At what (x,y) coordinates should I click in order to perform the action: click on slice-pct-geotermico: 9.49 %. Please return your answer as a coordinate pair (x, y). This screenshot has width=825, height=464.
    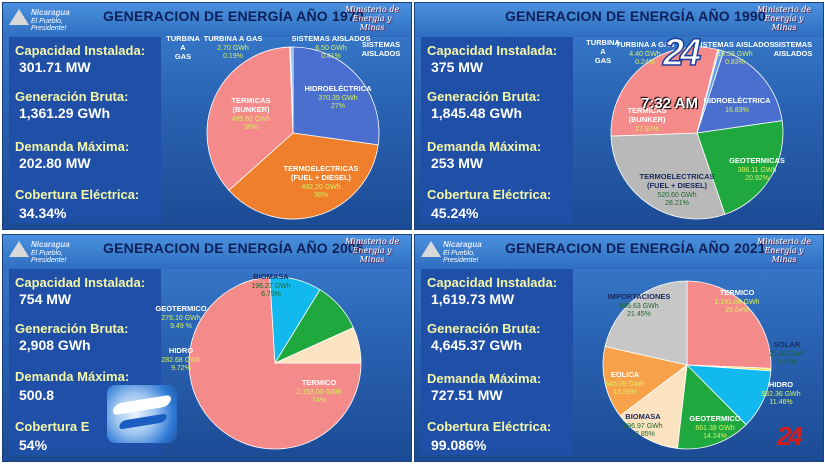
    Looking at the image, I should click on (181, 326).